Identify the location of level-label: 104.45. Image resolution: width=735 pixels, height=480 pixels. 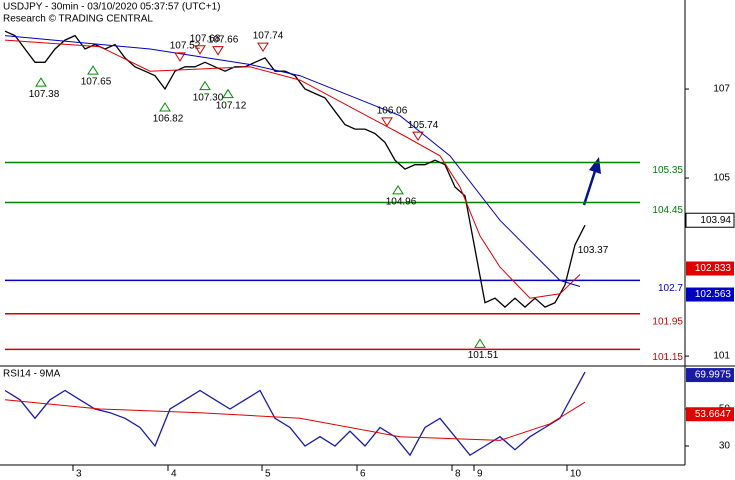
(667, 210).